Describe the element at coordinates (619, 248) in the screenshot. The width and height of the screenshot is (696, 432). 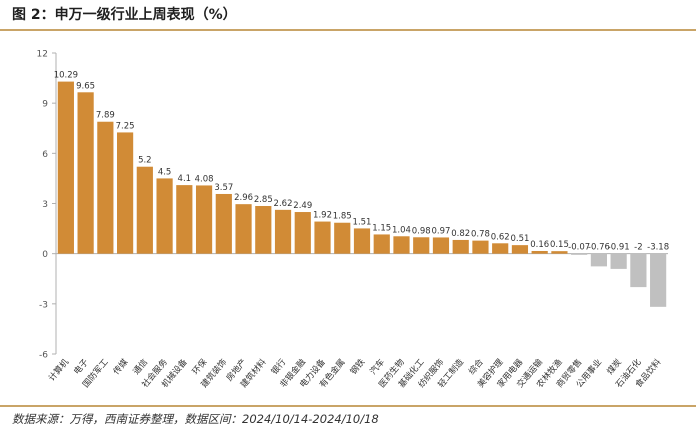
I see `bar-value-label: -0.91` at that location.